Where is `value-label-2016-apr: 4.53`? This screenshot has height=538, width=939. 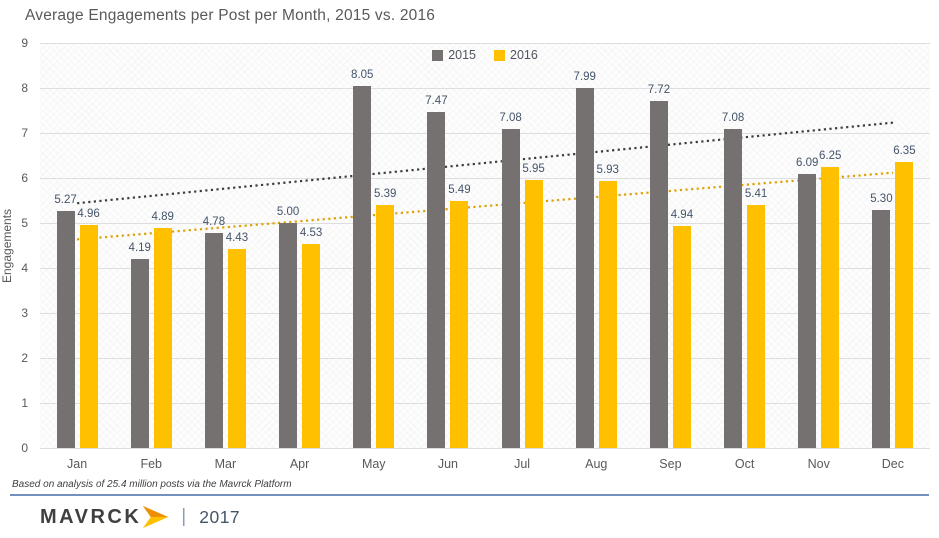 value-label-2016-apr: 4.53 is located at coordinates (311, 233).